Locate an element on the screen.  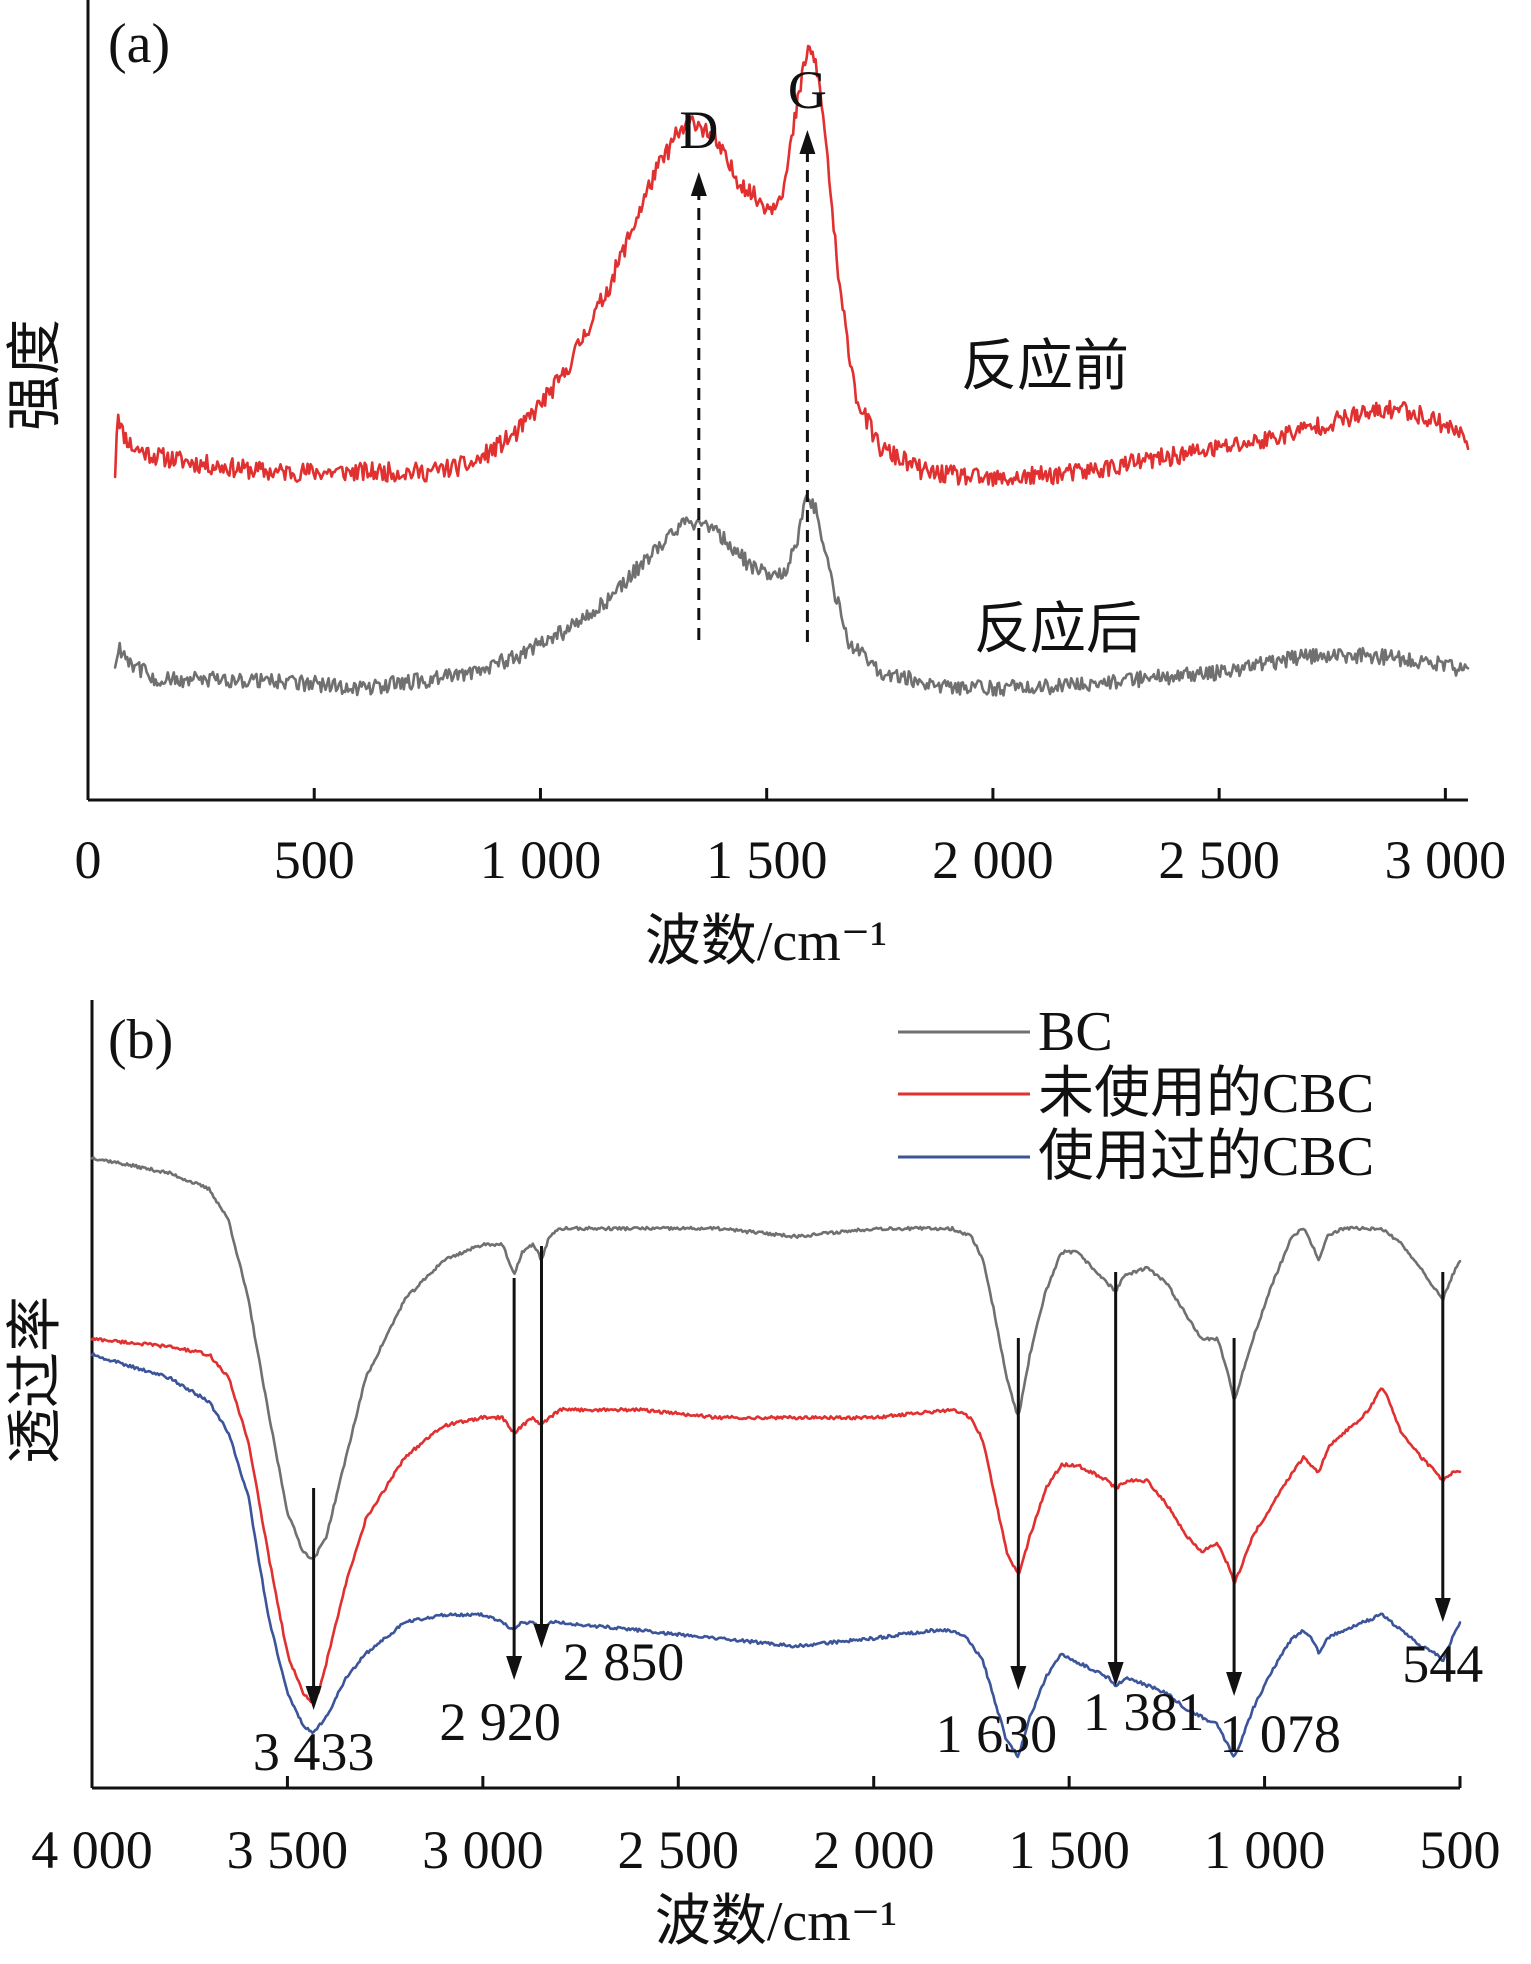
peak-arrow-head-G is located at coordinates (807, 142).